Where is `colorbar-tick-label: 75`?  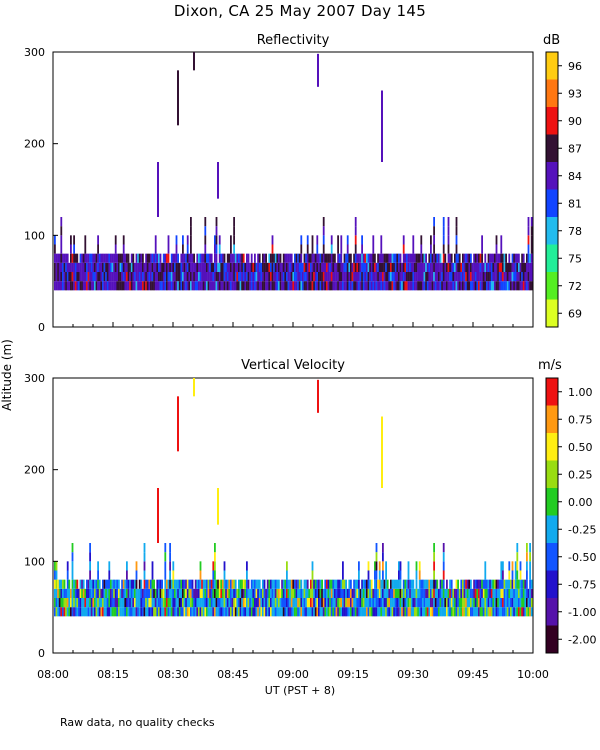 colorbar-tick-label: 75 is located at coordinates (575, 258).